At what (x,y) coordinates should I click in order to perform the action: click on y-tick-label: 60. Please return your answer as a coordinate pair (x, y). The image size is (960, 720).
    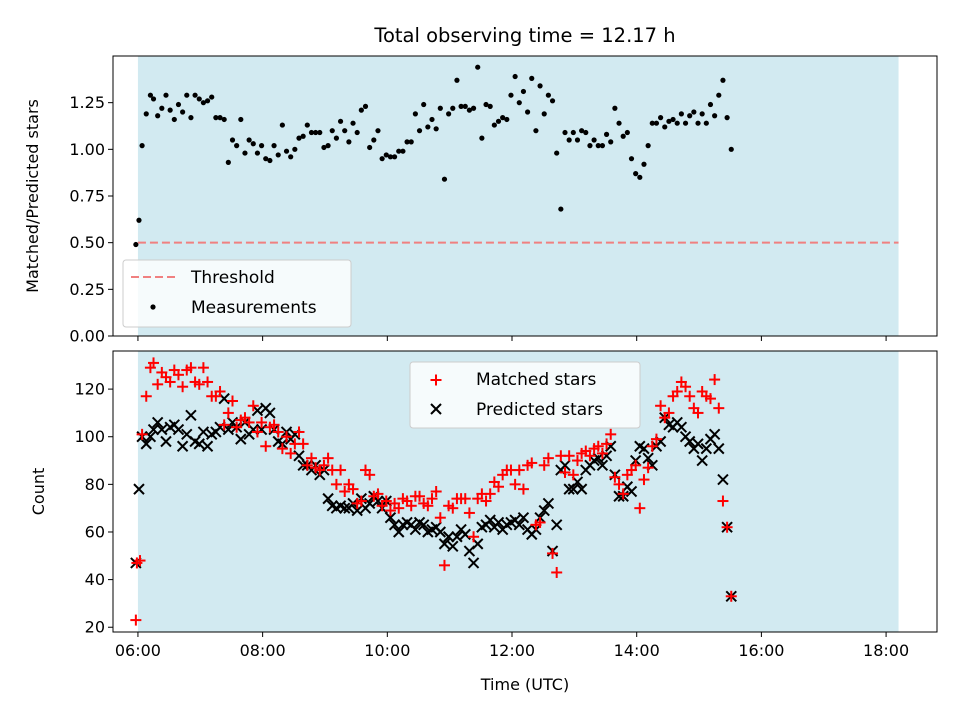
    Looking at the image, I should click on (95, 531).